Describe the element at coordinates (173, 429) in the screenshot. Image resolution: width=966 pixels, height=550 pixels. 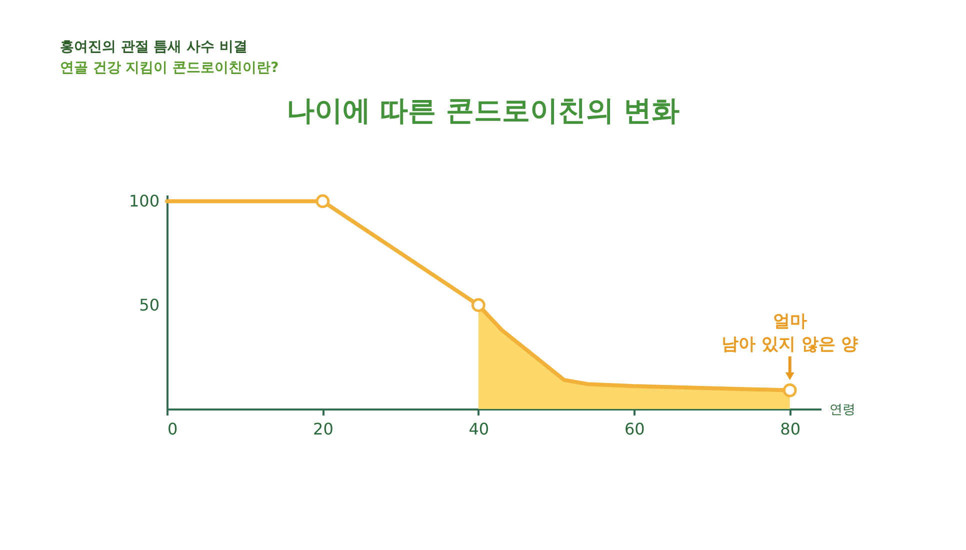
I see `x-tick-label: 0` at that location.